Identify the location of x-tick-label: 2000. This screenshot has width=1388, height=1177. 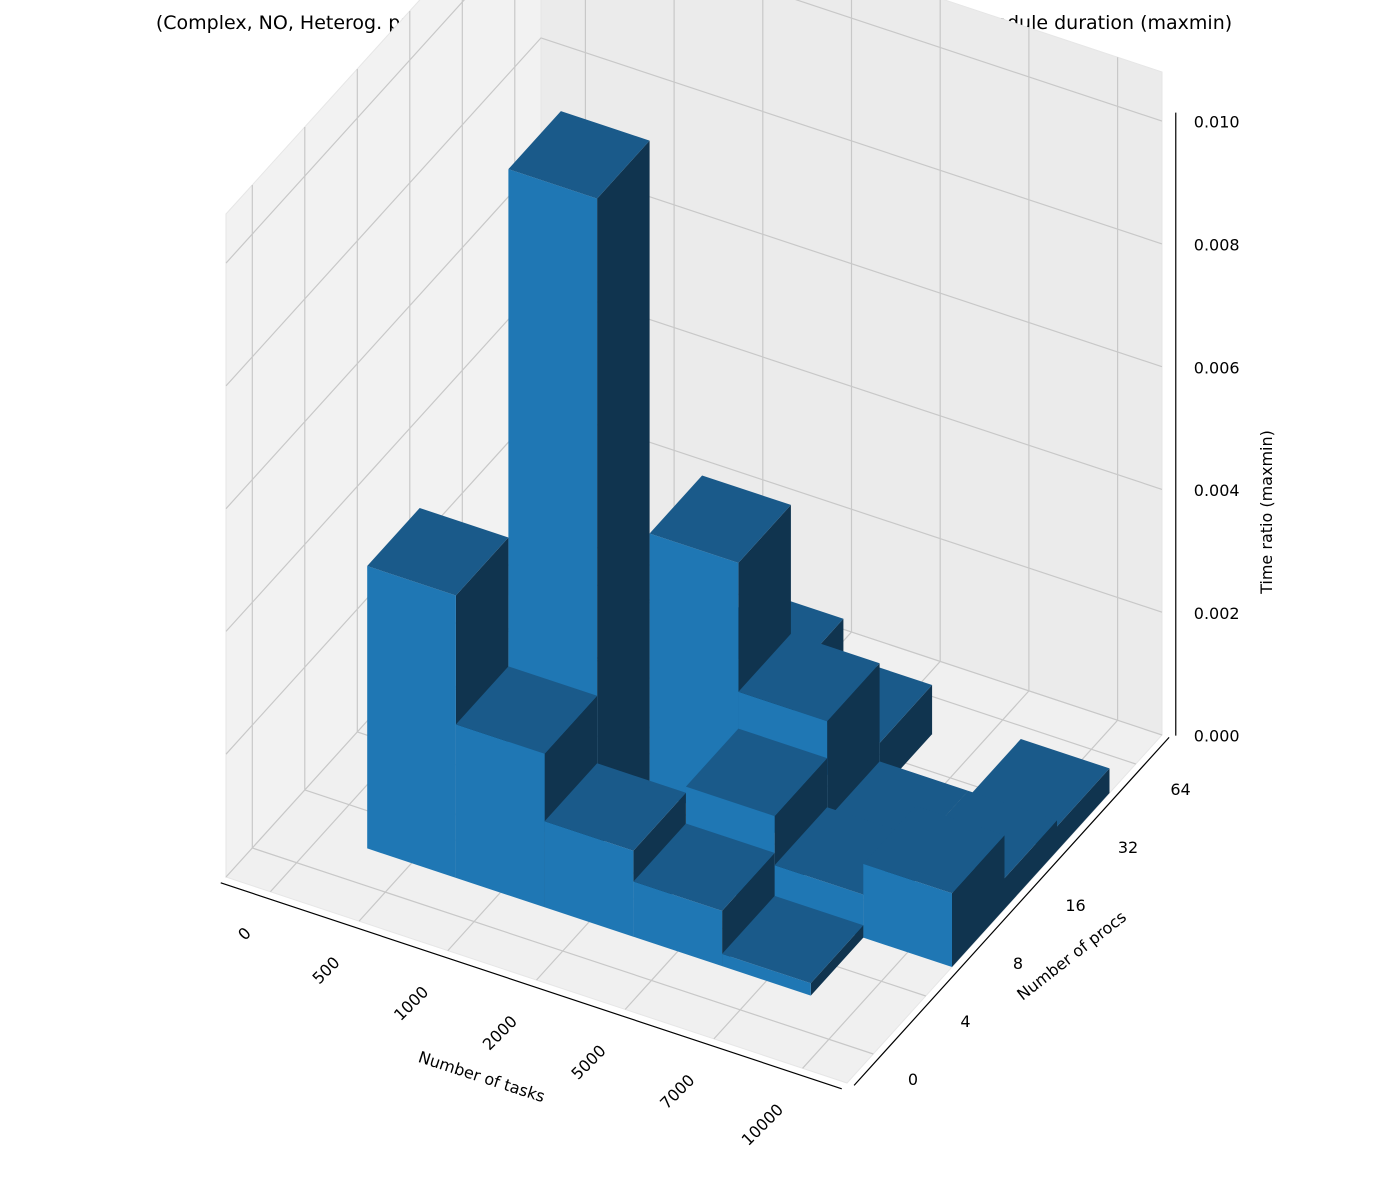
(500, 1033).